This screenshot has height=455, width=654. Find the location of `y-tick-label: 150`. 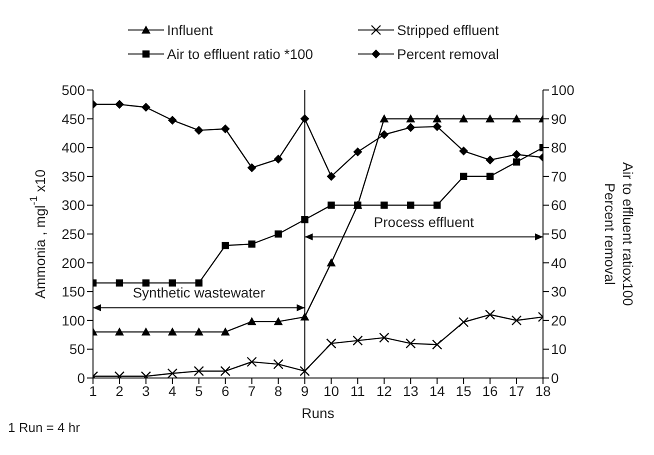

y-tick-label: 150 is located at coordinates (74, 292).